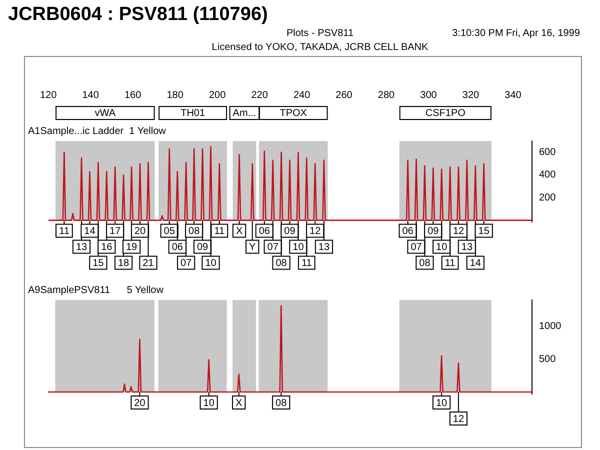  What do you see at coordinates (252, 248) in the screenshot?
I see `annotation: Y` at bounding box center [252, 248].